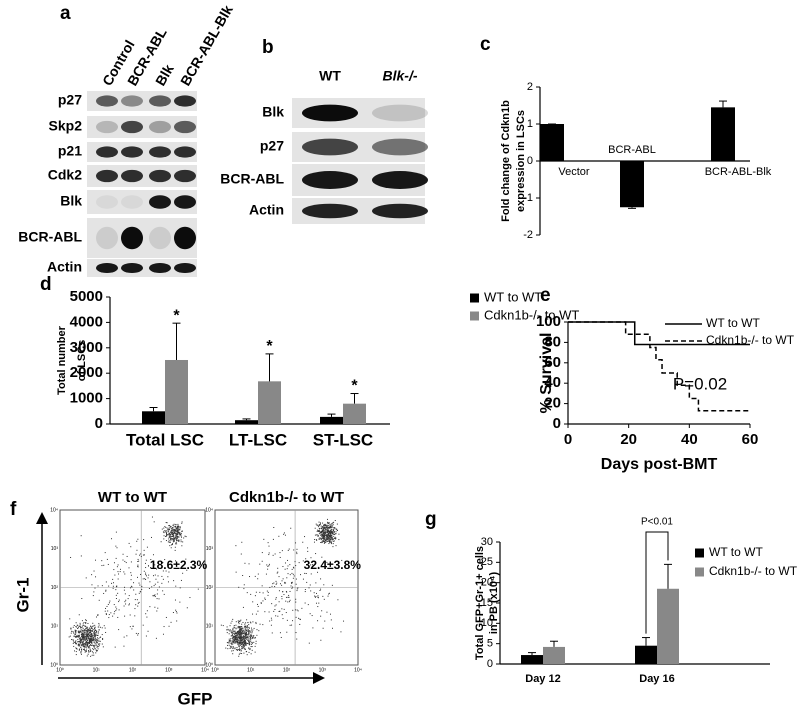 The height and width of the screenshot is (712, 800). I want to click on legend-swatch, so click(474, 316).